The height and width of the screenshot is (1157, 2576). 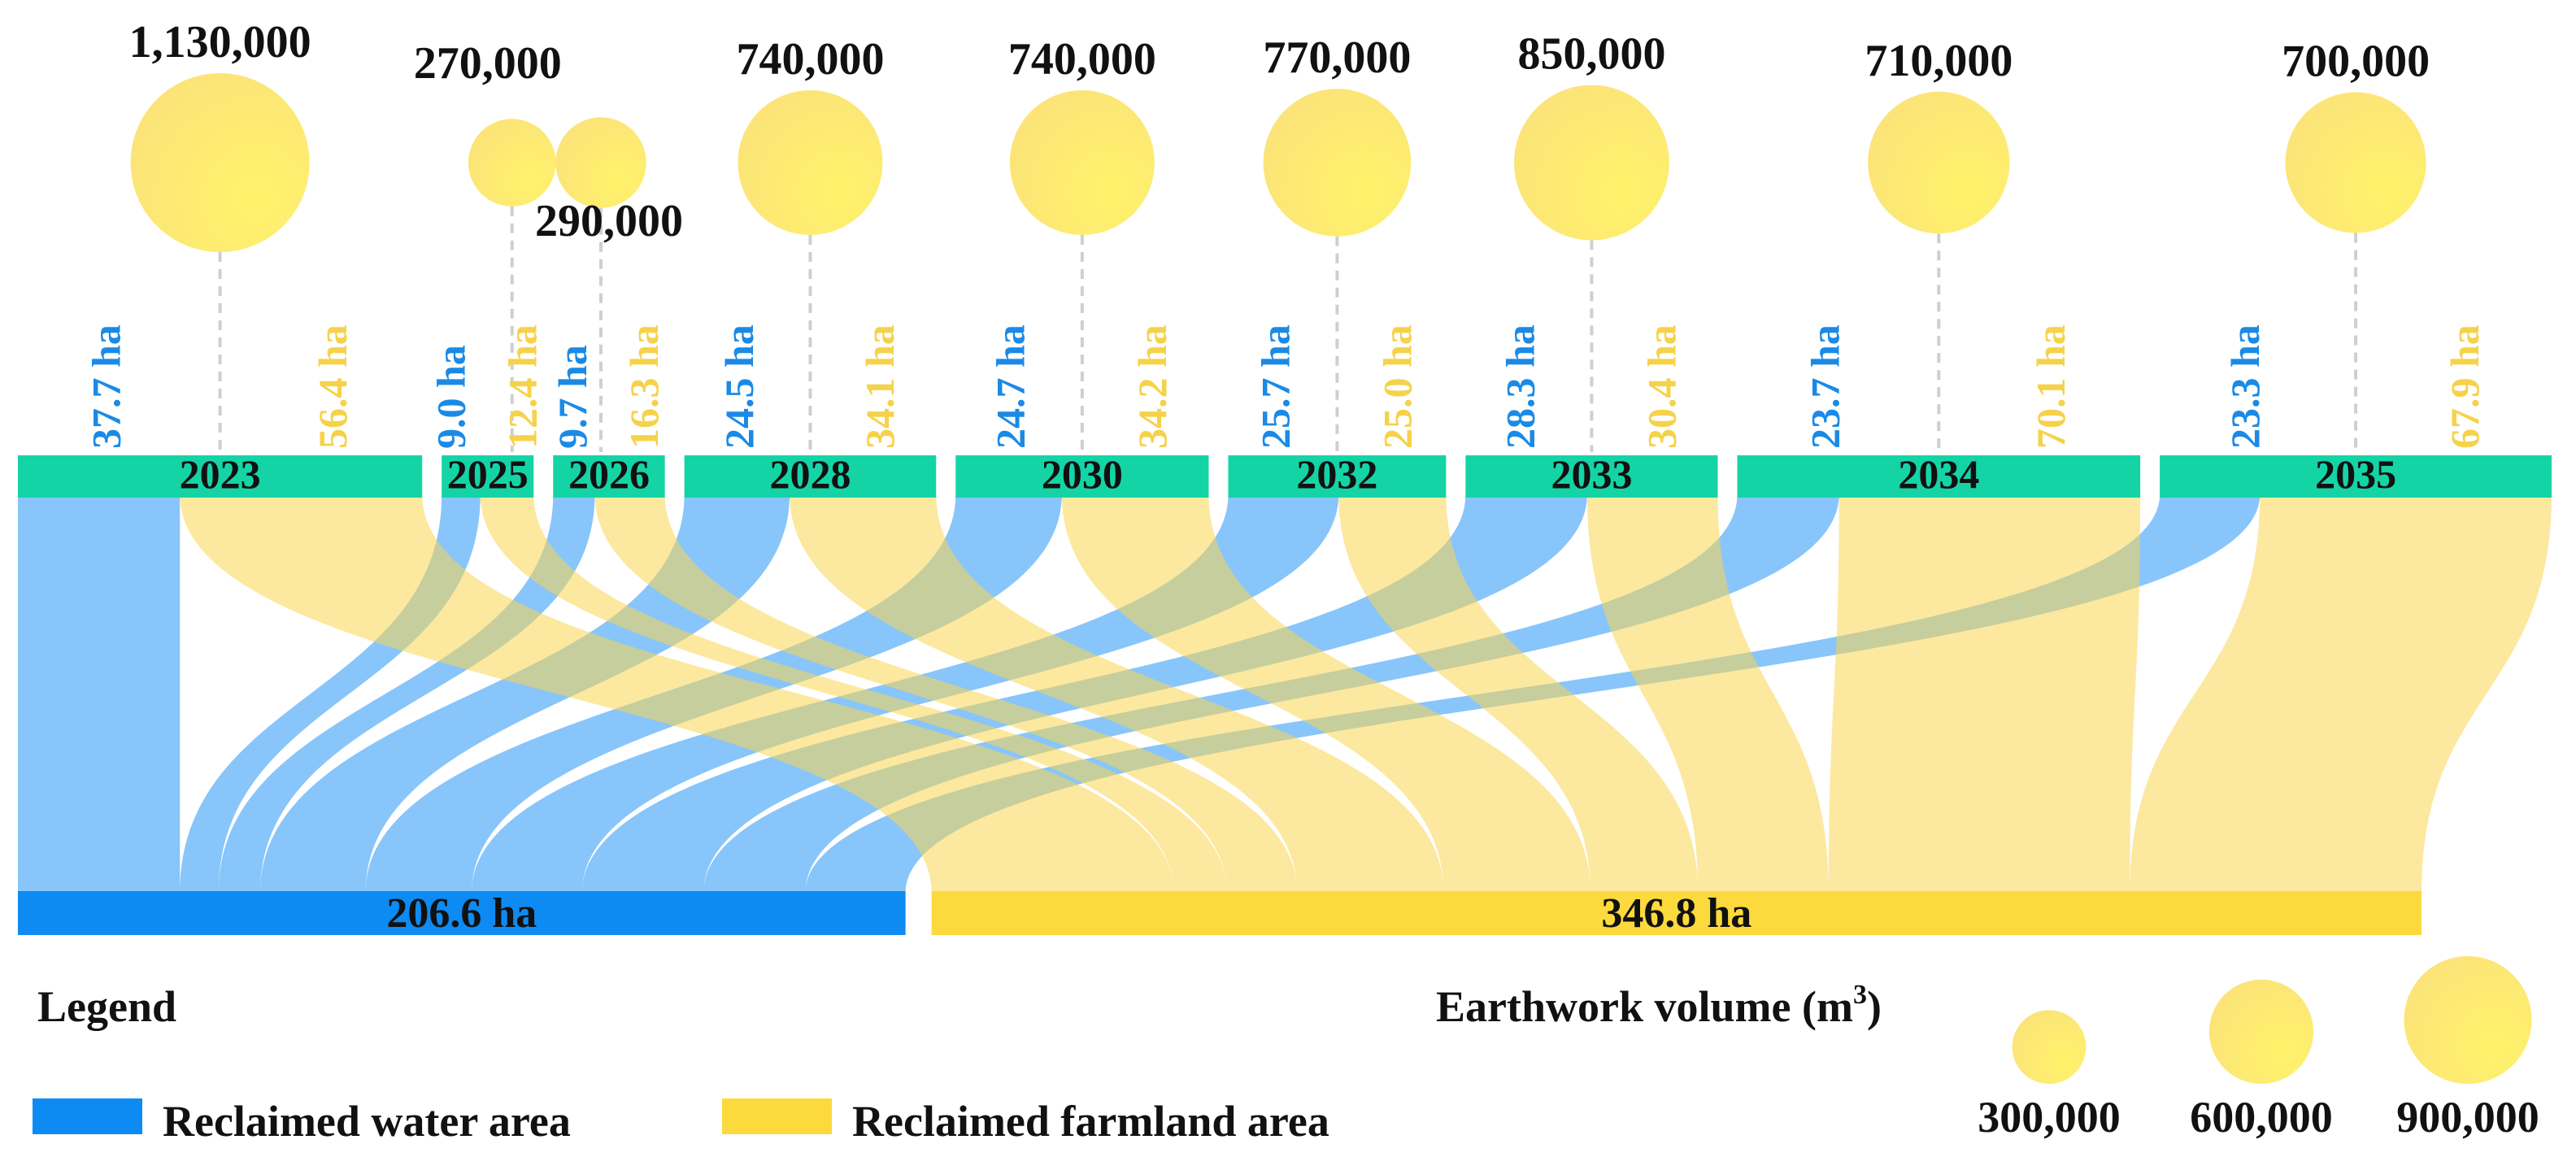 I want to click on year-label-2028: 2028, so click(x=810, y=474).